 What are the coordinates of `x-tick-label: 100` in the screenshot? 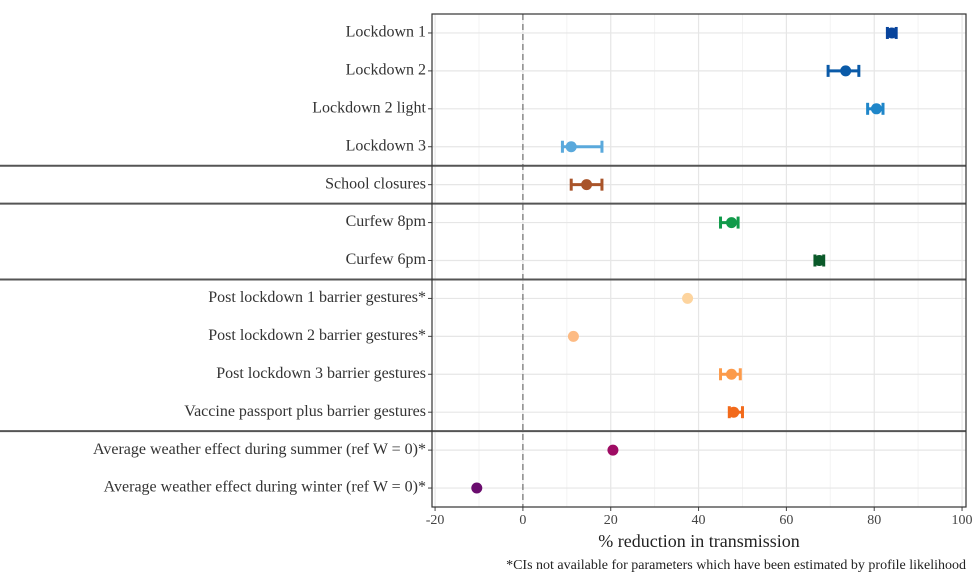 It's located at (962, 520).